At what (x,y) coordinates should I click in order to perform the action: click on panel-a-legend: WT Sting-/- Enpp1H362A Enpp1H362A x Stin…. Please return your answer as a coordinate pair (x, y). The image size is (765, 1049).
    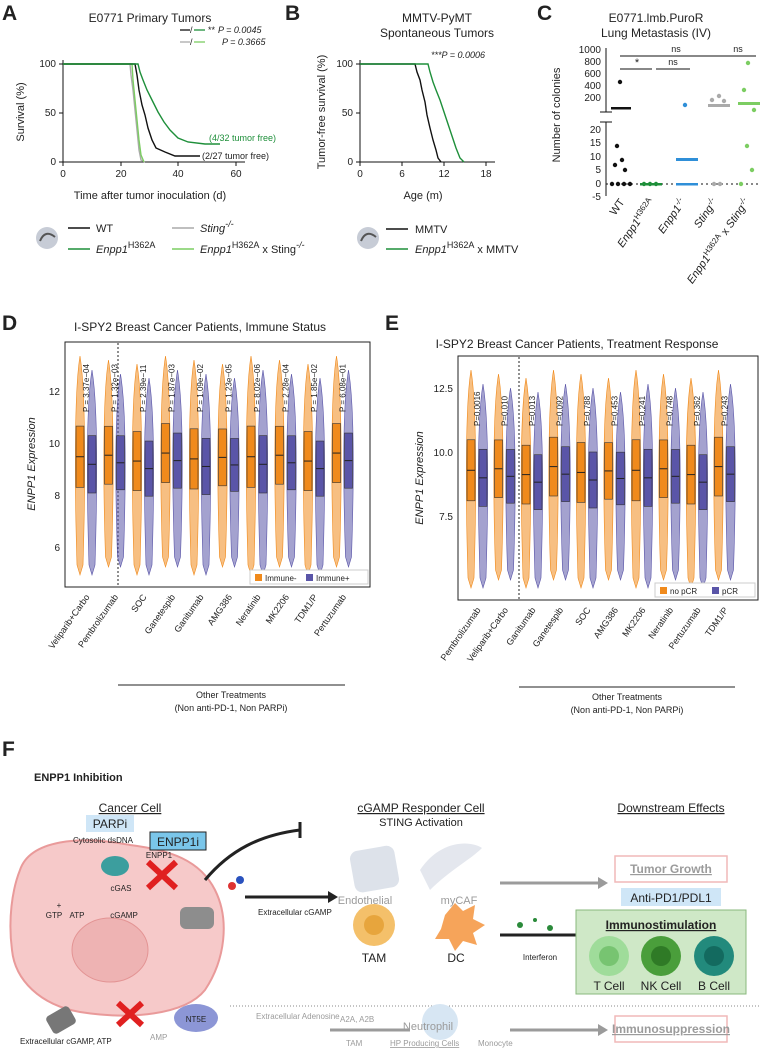
    Looking at the image, I should click on (170, 237).